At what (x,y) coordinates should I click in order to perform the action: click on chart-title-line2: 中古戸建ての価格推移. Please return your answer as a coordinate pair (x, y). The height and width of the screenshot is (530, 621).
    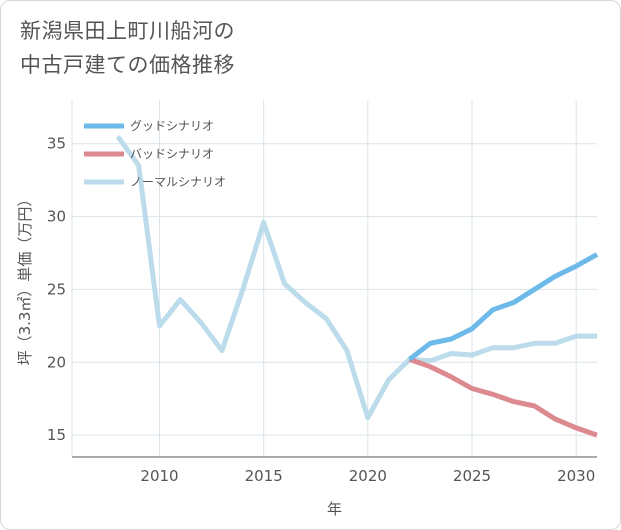
    Looking at the image, I should click on (127, 65).